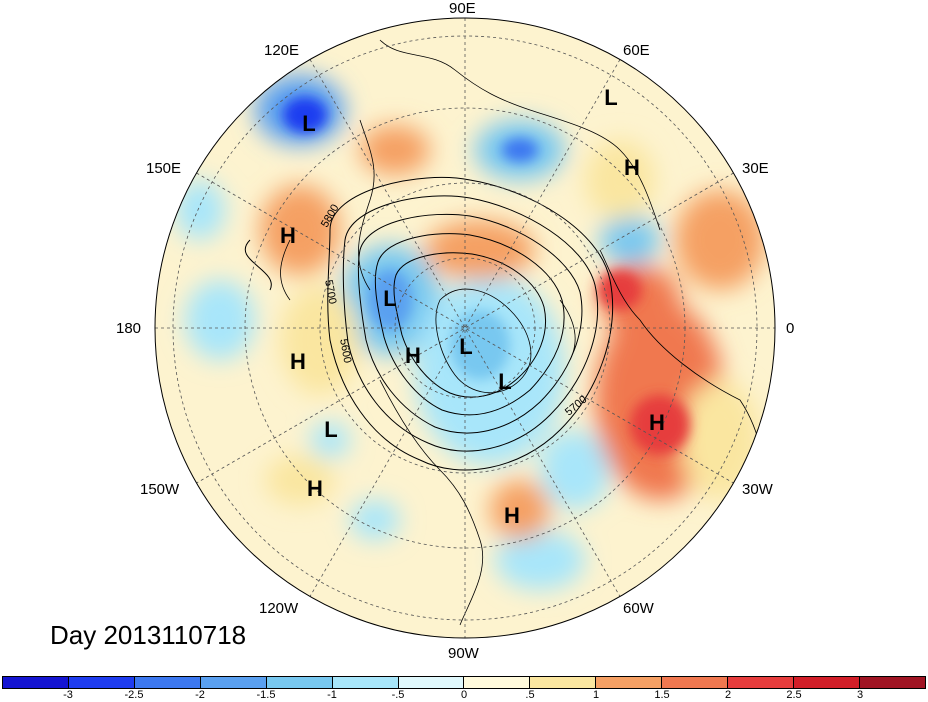  Describe the element at coordinates (398, 695) in the screenshot. I see `colorbar-tick-label: -.5` at that location.